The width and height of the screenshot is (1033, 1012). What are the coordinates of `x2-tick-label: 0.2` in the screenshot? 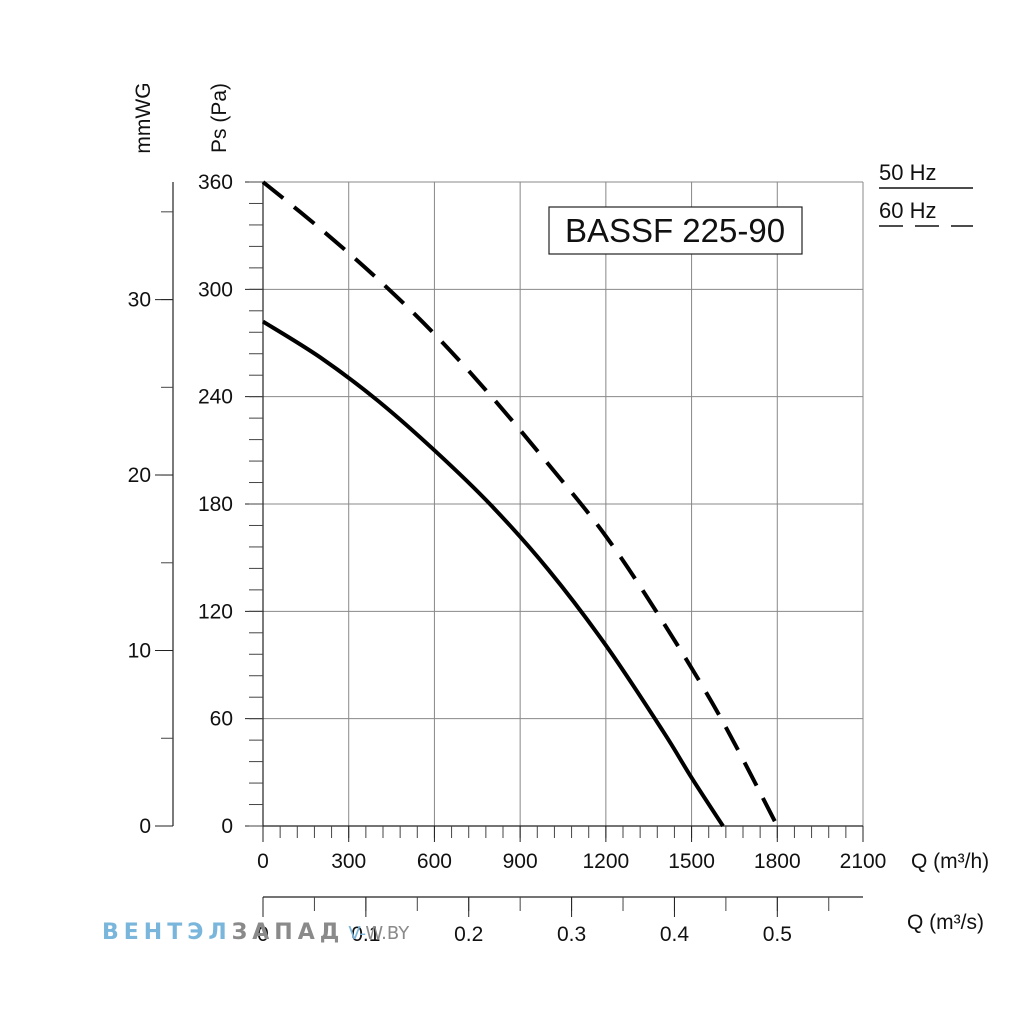 It's located at (468, 934).